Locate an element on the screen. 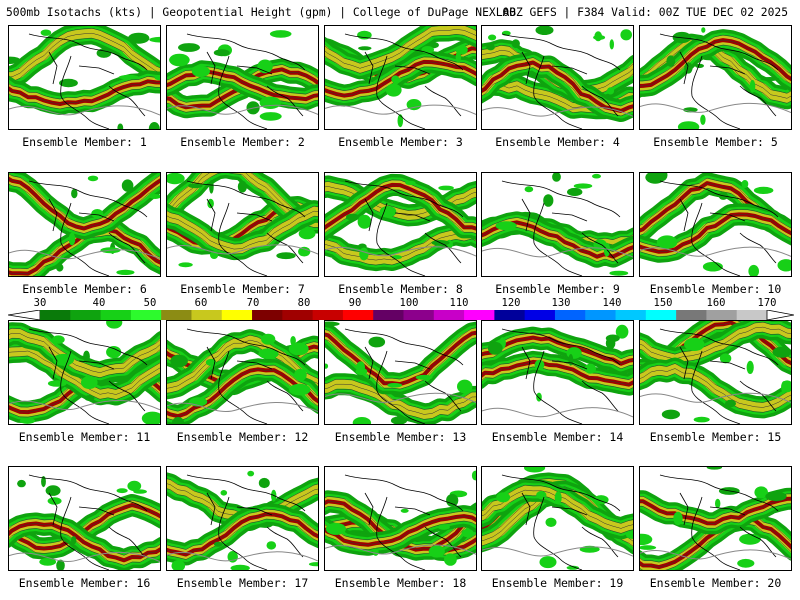  colorbar-tick-label: 170 is located at coordinates (767, 303).